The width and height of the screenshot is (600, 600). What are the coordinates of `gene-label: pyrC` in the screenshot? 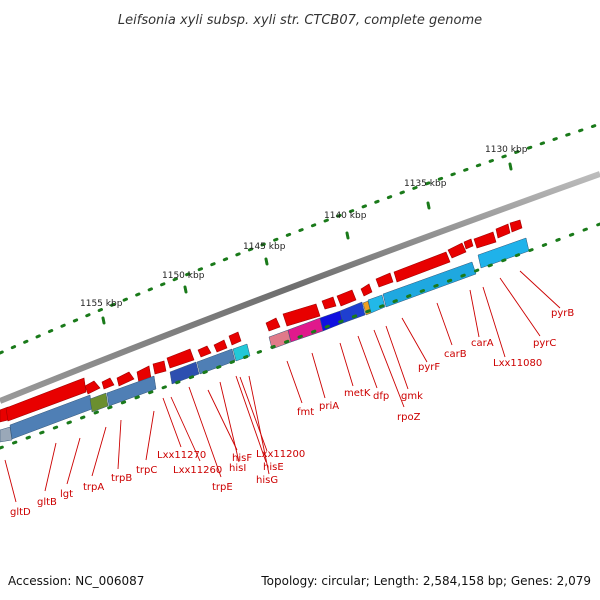 It's located at (544, 343).